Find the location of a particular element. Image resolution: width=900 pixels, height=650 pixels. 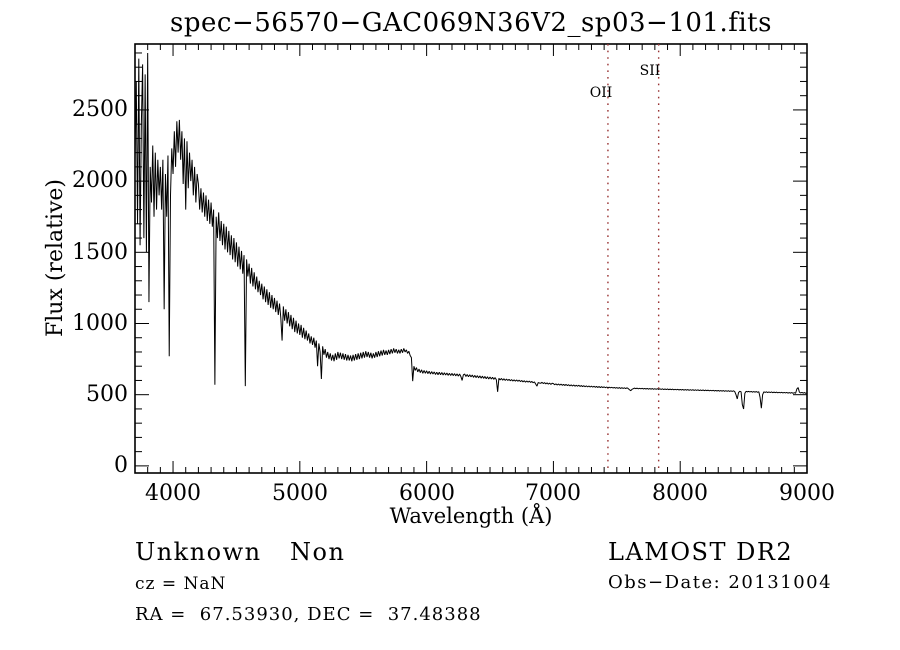

y-tick-label: 2000 is located at coordinates (100, 180).